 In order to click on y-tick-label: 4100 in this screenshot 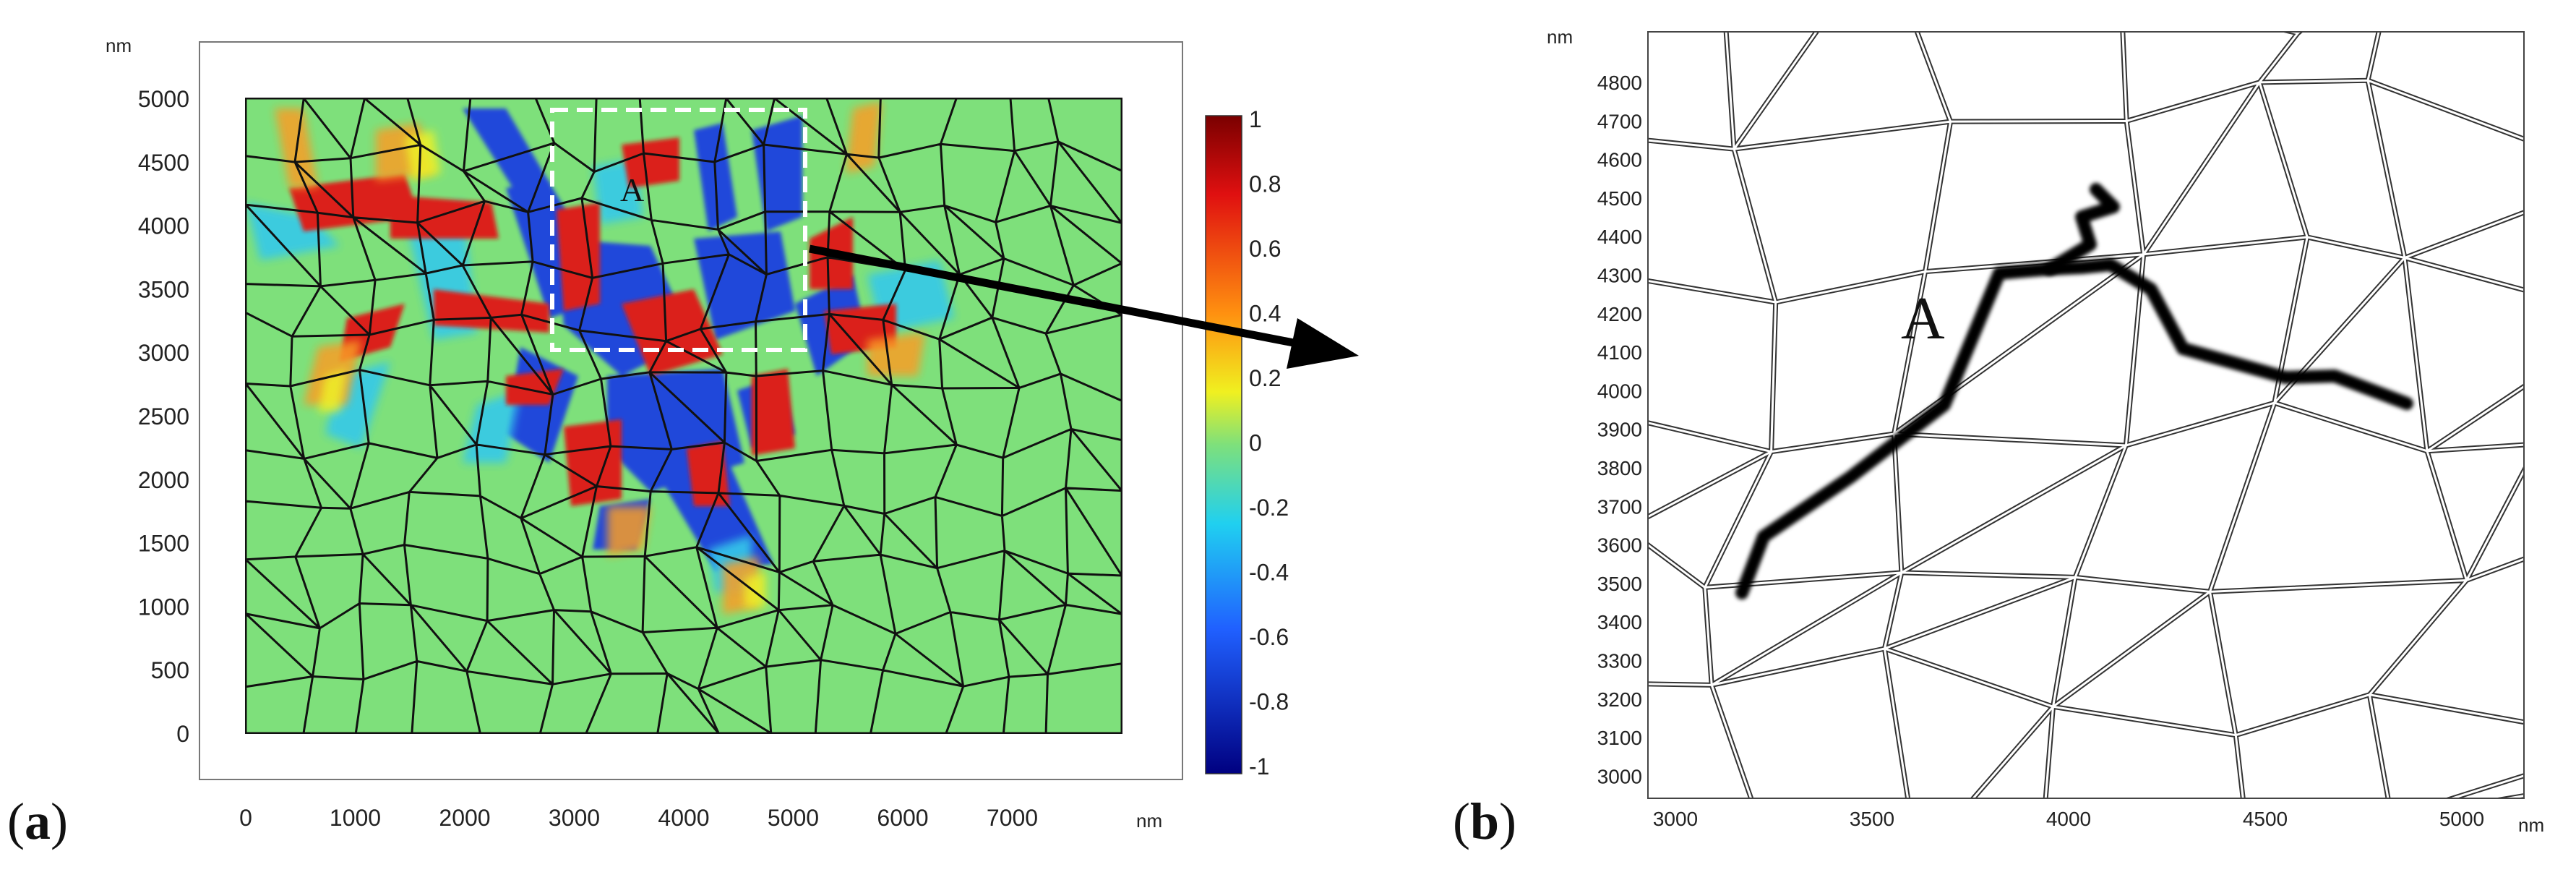, I will do `click(1620, 352)`.